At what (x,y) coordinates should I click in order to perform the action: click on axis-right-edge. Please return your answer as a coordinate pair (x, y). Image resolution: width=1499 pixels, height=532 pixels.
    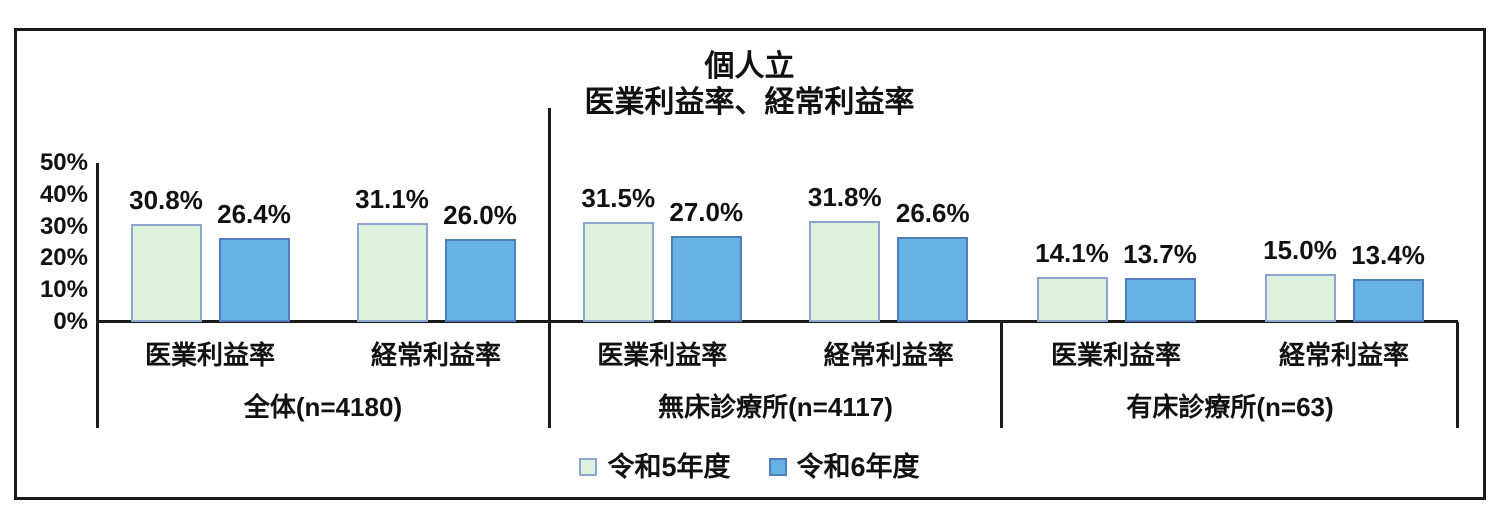
    Looking at the image, I should click on (1457, 375).